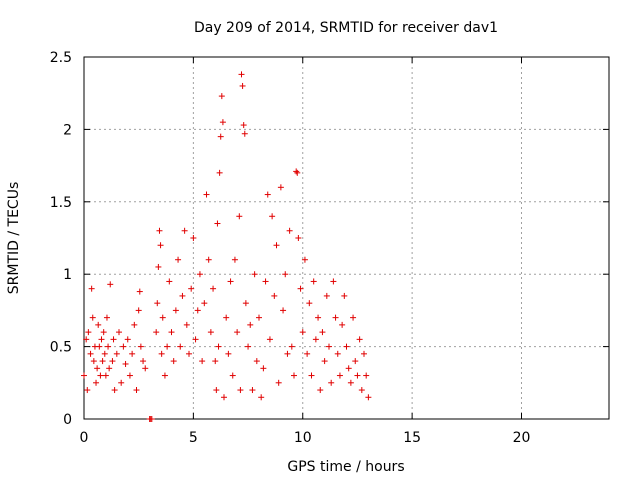 The height and width of the screenshot is (480, 640). Describe the element at coordinates (61, 239) in the screenshot. I see `y-tick-labels: 0 0.5 1 1.5 2 2.5` at that location.